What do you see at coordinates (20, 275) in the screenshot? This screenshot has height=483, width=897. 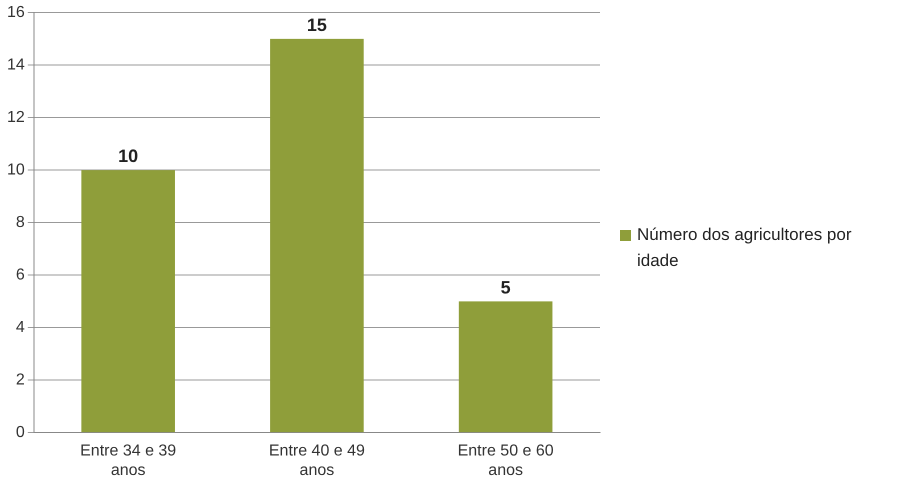 I see `y-tick-label: 6` at bounding box center [20, 275].